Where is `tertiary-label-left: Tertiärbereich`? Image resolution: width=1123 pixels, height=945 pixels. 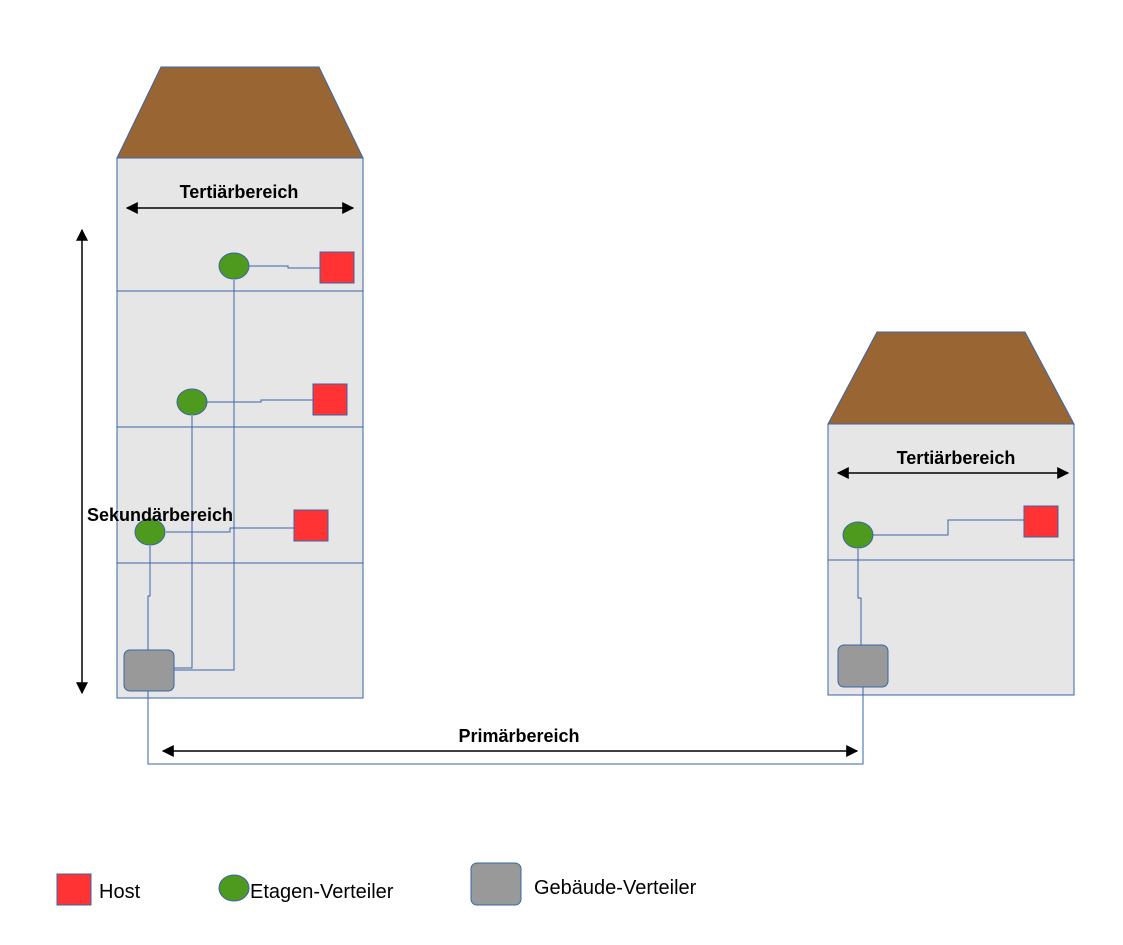 tertiary-label-left: Tertiärbereich is located at coordinates (239, 192).